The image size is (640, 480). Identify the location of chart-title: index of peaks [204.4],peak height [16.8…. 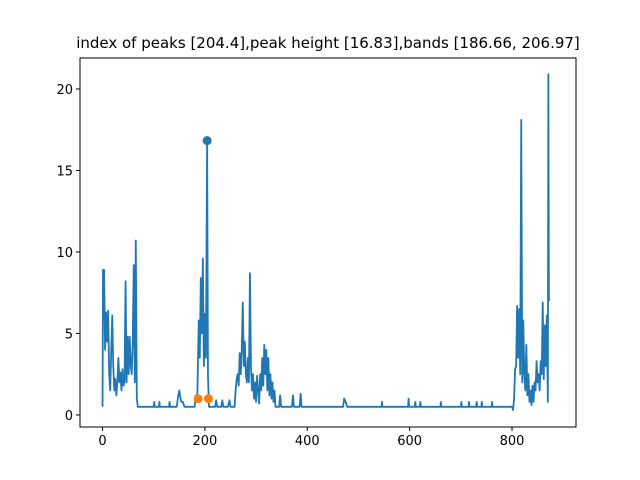
(328, 43).